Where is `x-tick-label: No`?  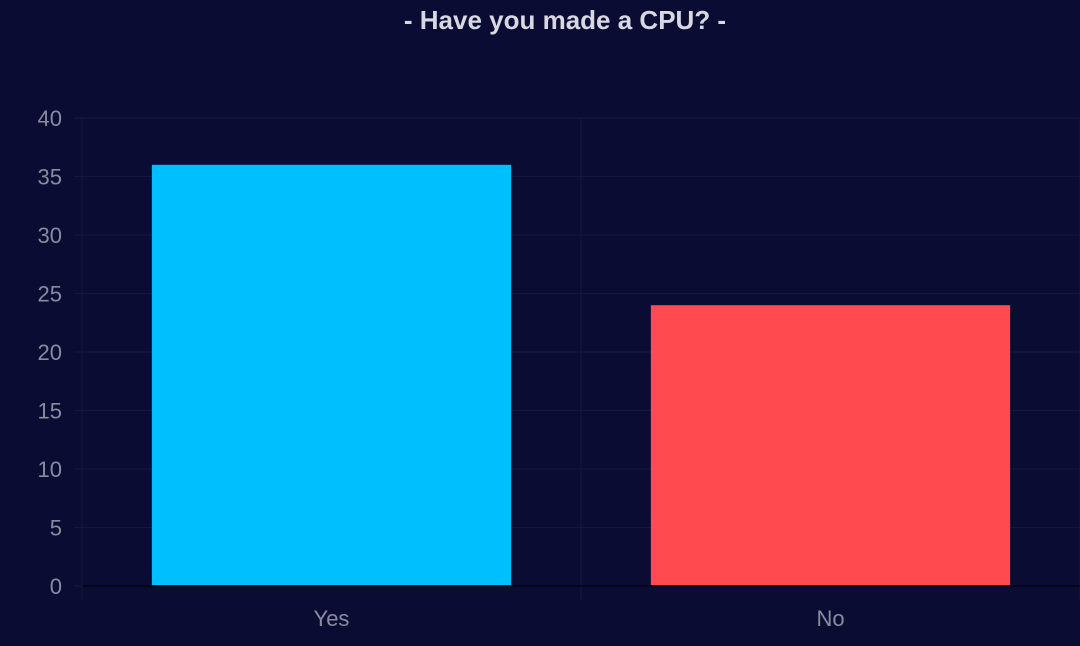
x-tick-label: No is located at coordinates (830, 618).